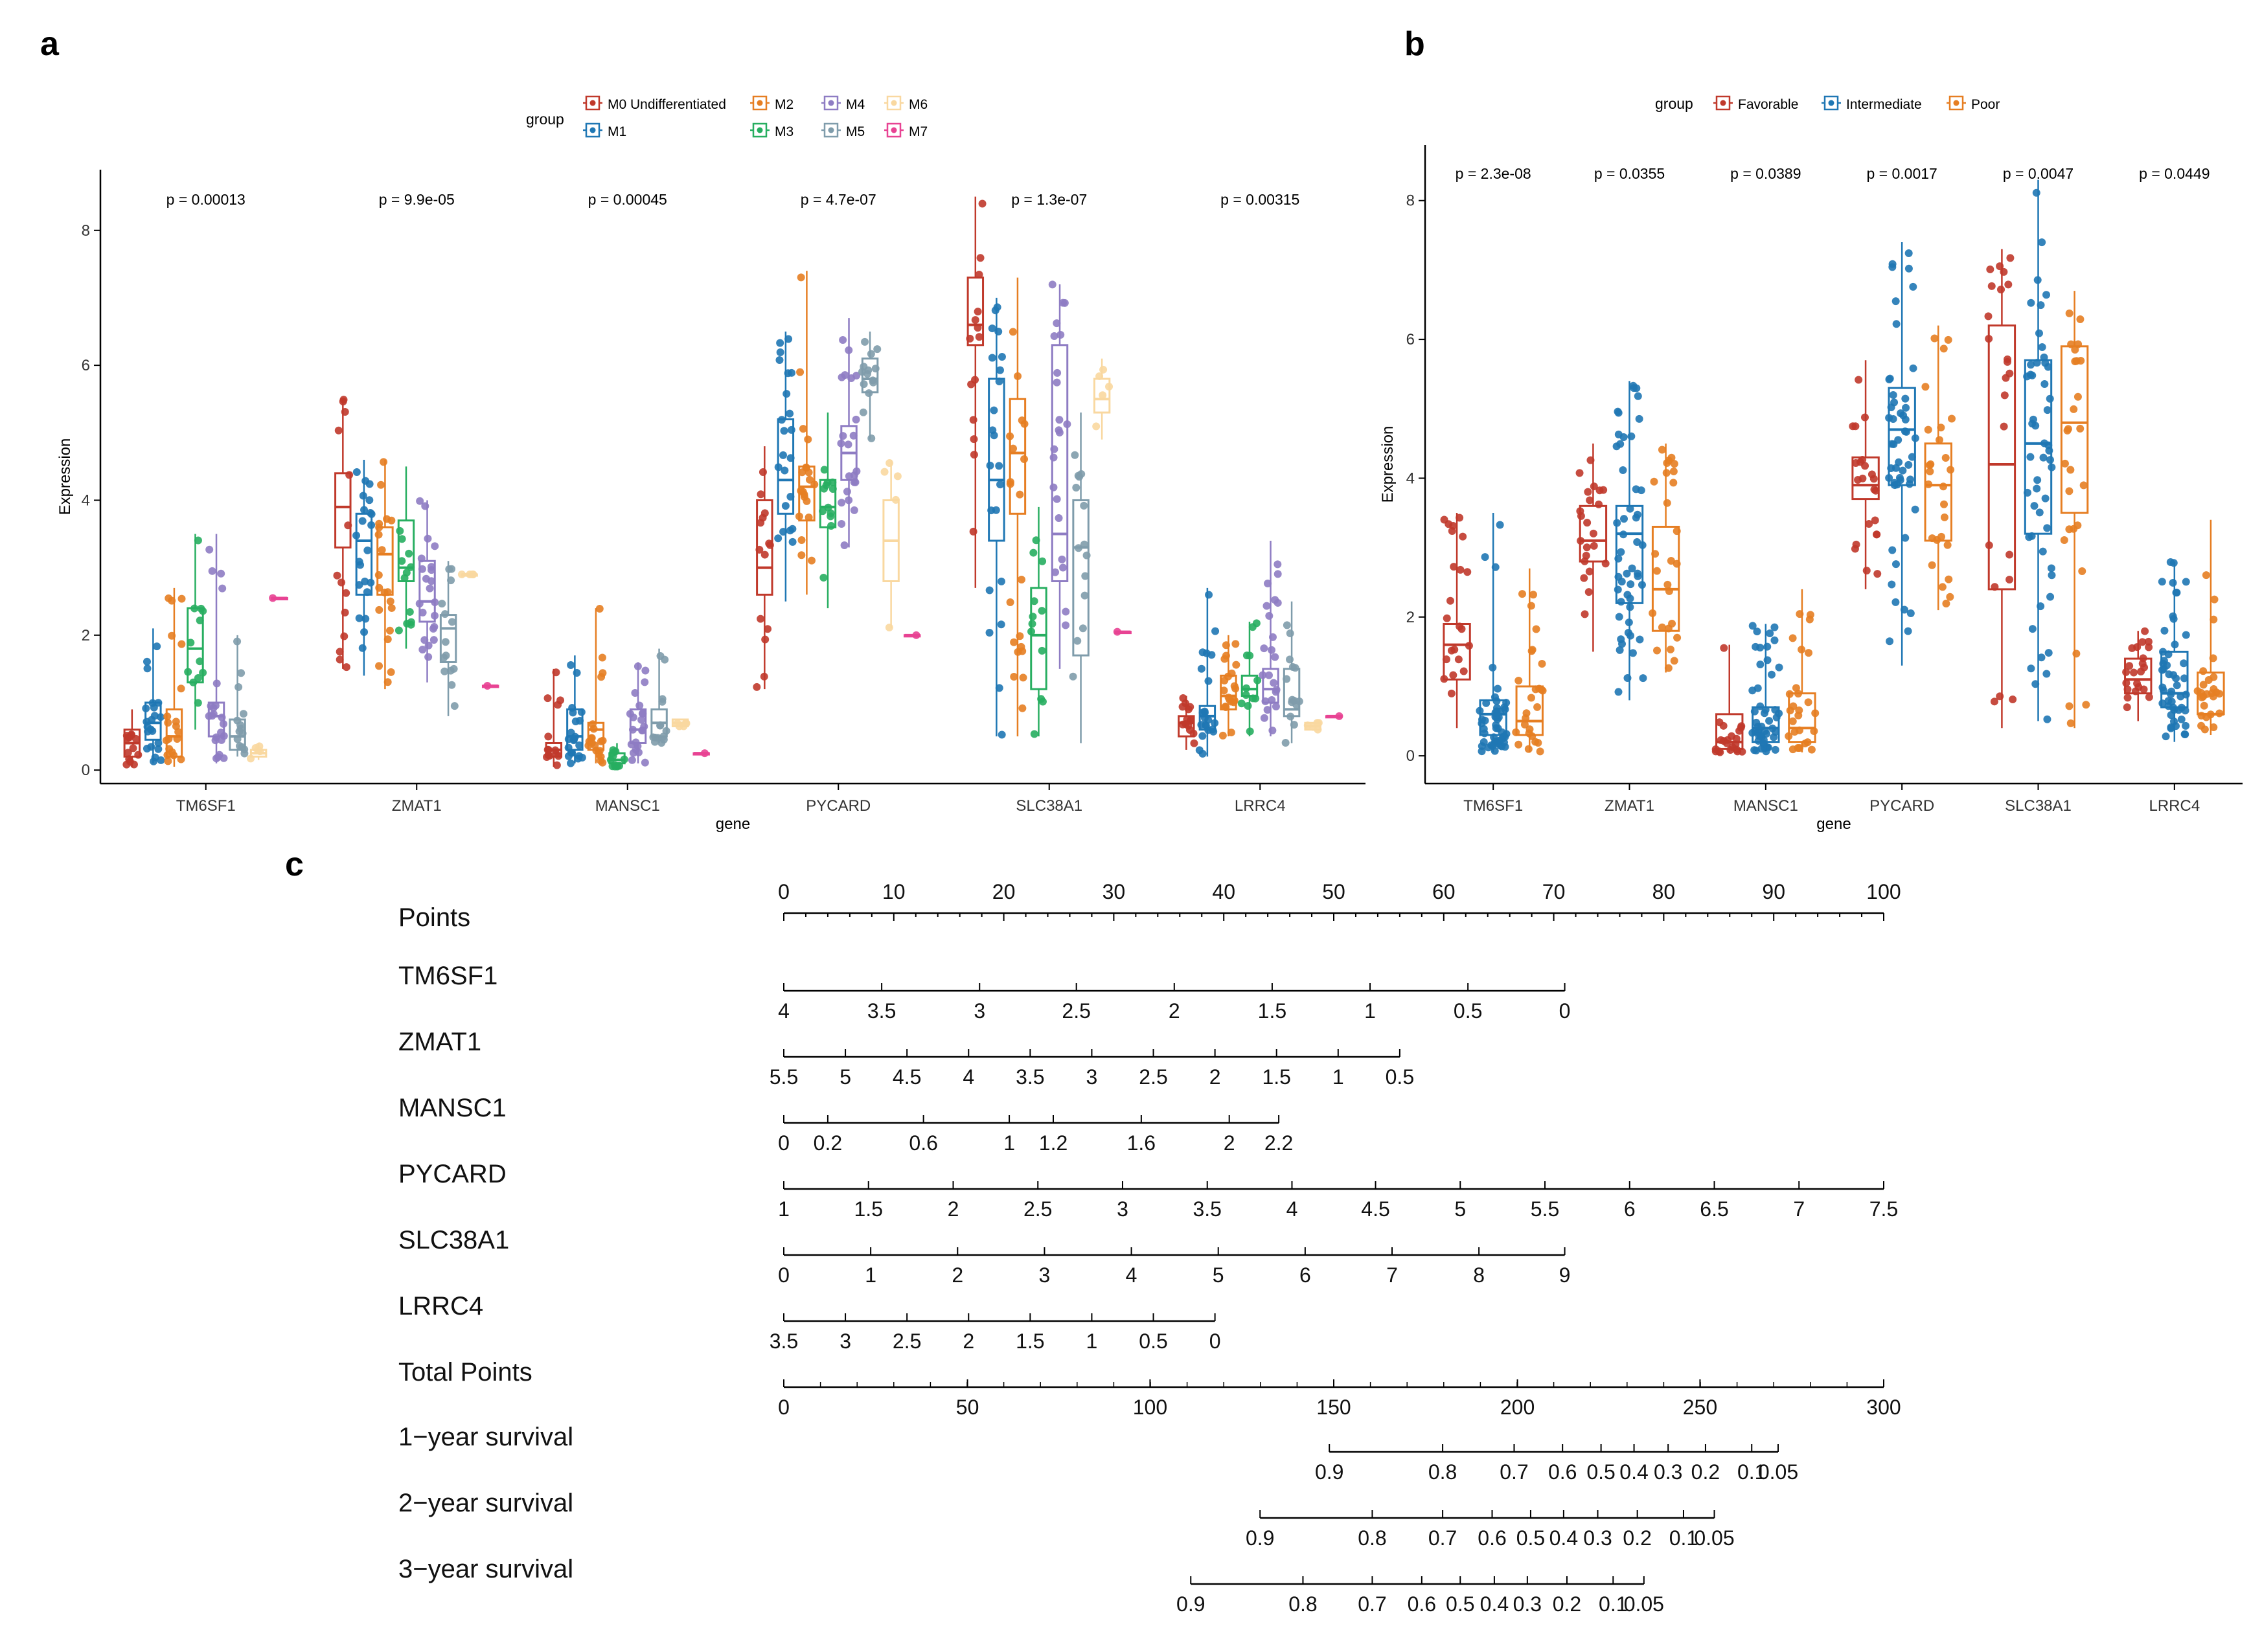 Image resolution: width=2262 pixels, height=1652 pixels. Describe the element at coordinates (1400, 1077) in the screenshot. I see `variable-tick-label: 0.5` at that location.